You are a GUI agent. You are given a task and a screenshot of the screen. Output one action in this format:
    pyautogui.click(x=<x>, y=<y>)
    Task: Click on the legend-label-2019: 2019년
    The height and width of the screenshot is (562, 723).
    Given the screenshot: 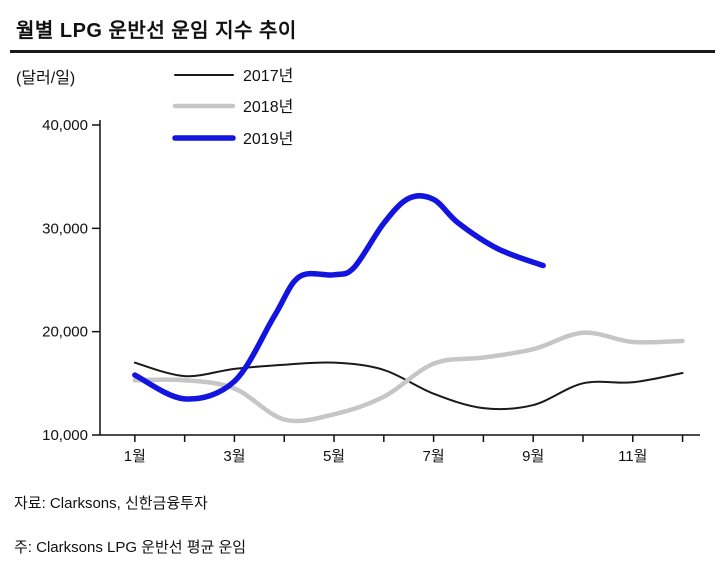 What is the action you would take?
    pyautogui.click(x=268, y=139)
    